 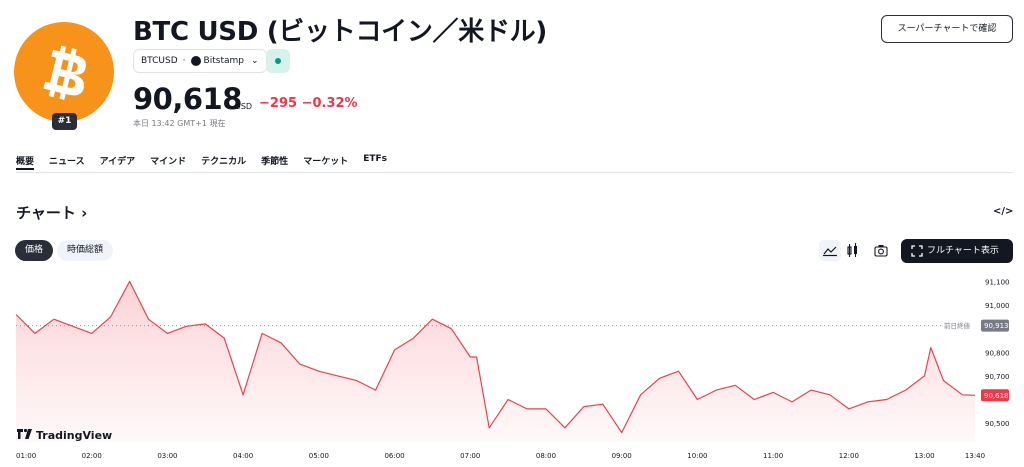 I want to click on last-price: 90,618, so click(x=187, y=99).